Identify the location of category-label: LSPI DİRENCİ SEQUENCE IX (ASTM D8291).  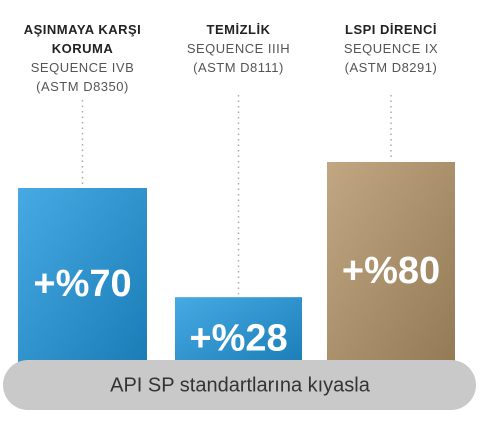
(391, 48).